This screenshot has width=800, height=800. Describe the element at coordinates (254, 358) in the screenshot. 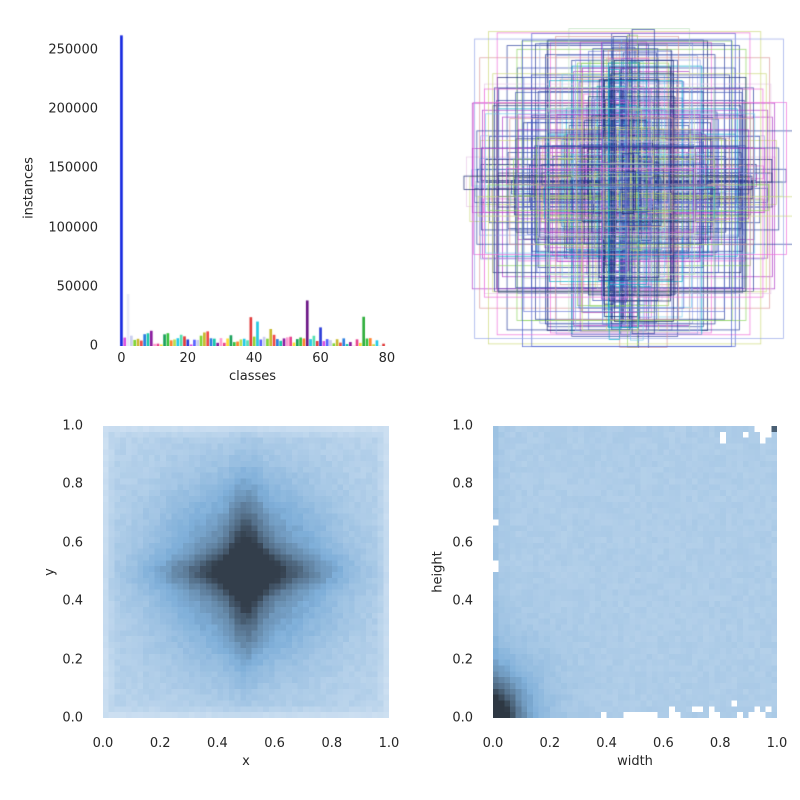

I see `x-tick-label: 40` at that location.